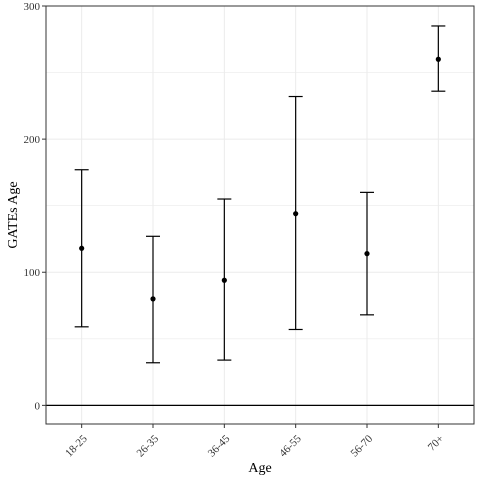  What do you see at coordinates (147, 446) in the screenshot?
I see `x-tick-label: 26-35` at bounding box center [147, 446].